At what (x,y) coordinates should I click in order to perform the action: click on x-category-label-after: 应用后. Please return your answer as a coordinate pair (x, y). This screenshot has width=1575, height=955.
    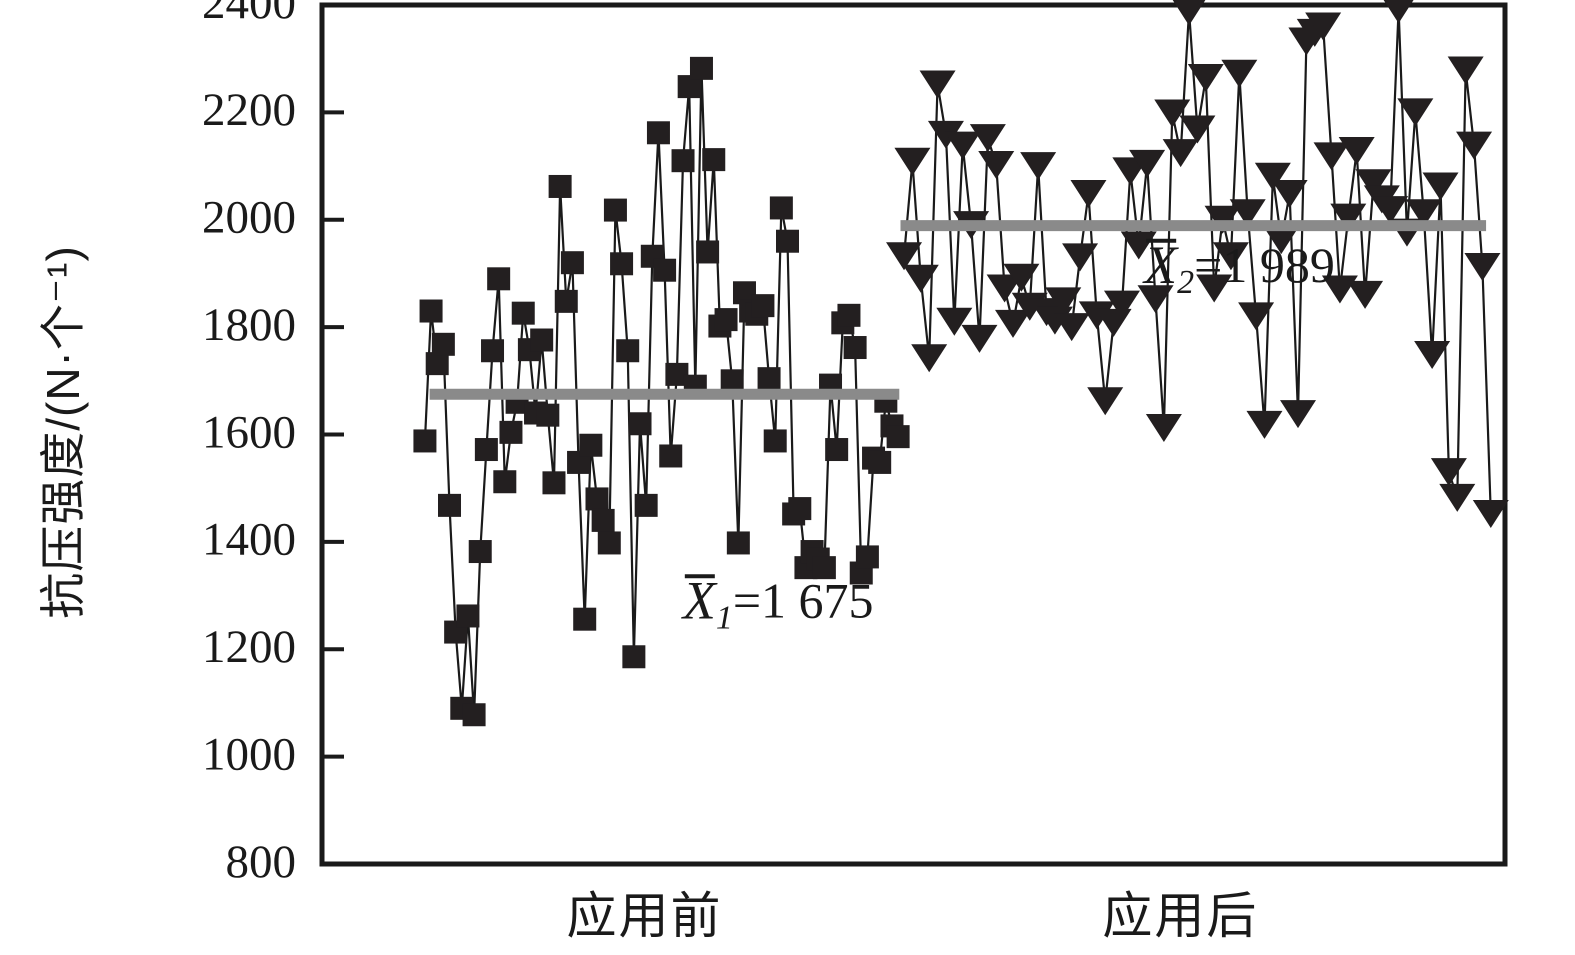
    Looking at the image, I should click on (1180, 916).